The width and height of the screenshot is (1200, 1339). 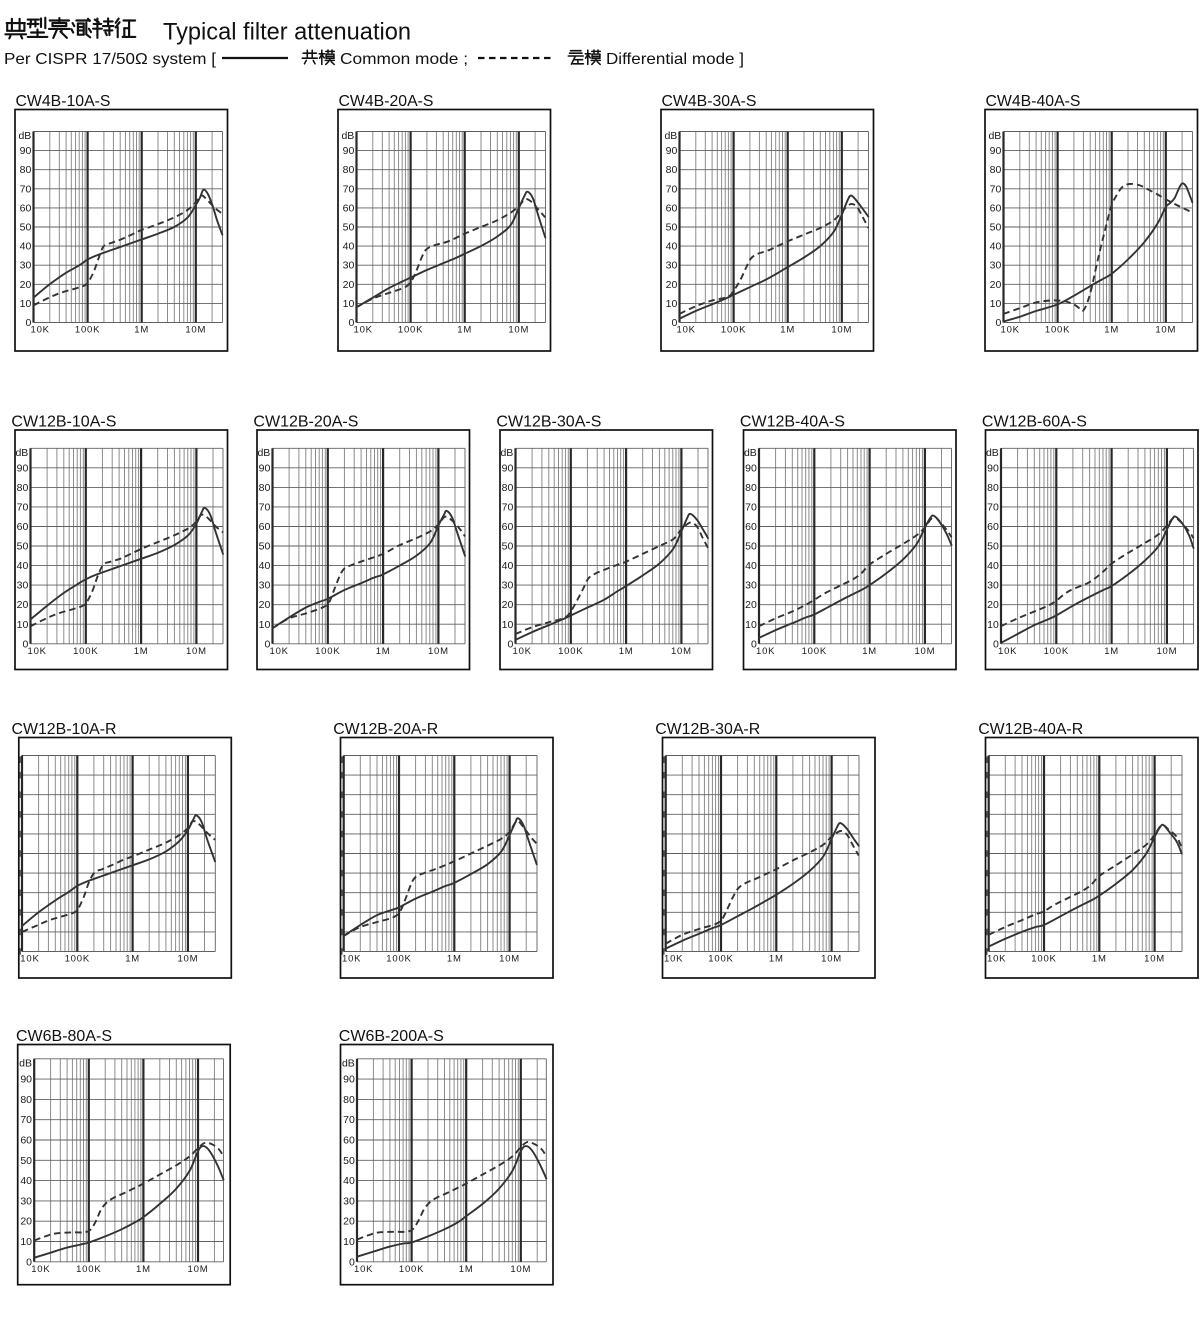 What do you see at coordinates (792, 422) in the screenshot?
I see `svg-text: CW12B-40A-S` at bounding box center [792, 422].